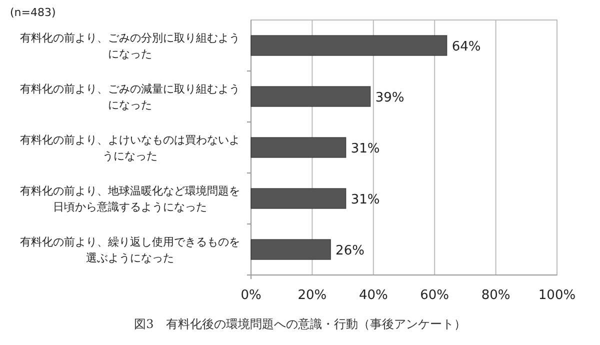 The height and width of the screenshot is (345, 600). I want to click on data-label: 64%, so click(466, 47).